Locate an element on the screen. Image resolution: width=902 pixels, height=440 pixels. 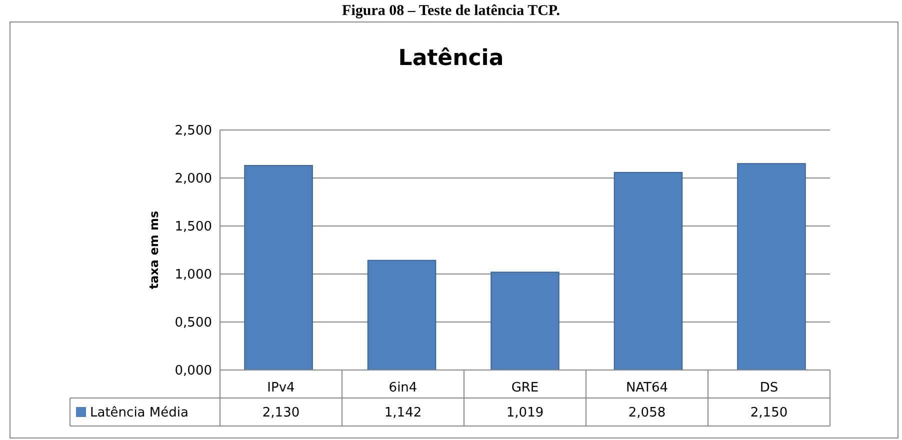
y-tick-label: 0,000 is located at coordinates (193, 371).